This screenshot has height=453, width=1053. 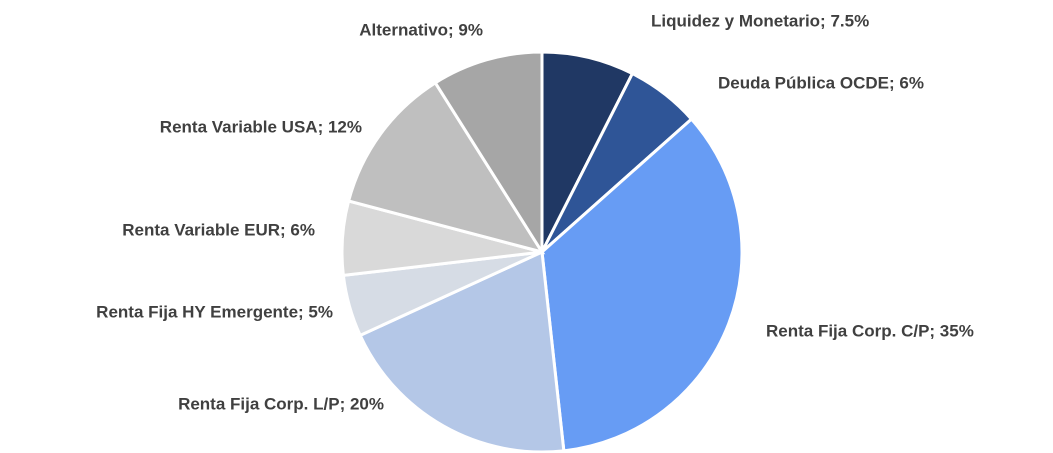 What do you see at coordinates (870, 330) in the screenshot?
I see `slice-label: Renta Fija Corp. C/P; 35%` at bounding box center [870, 330].